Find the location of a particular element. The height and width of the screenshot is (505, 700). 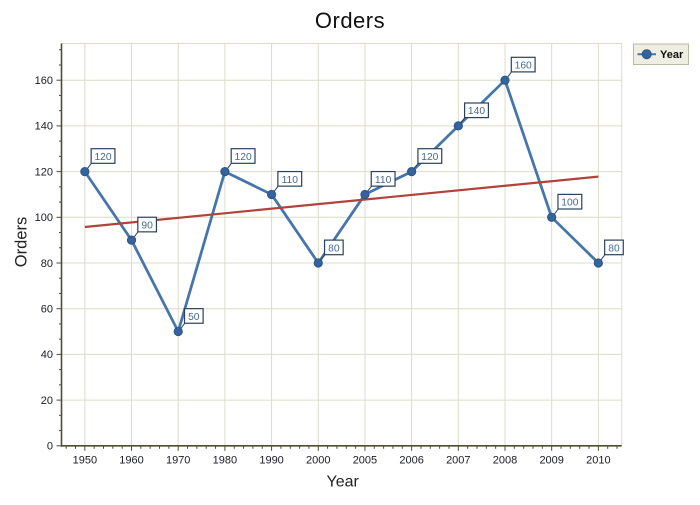

svg-text: 1950 is located at coordinates (85, 461).